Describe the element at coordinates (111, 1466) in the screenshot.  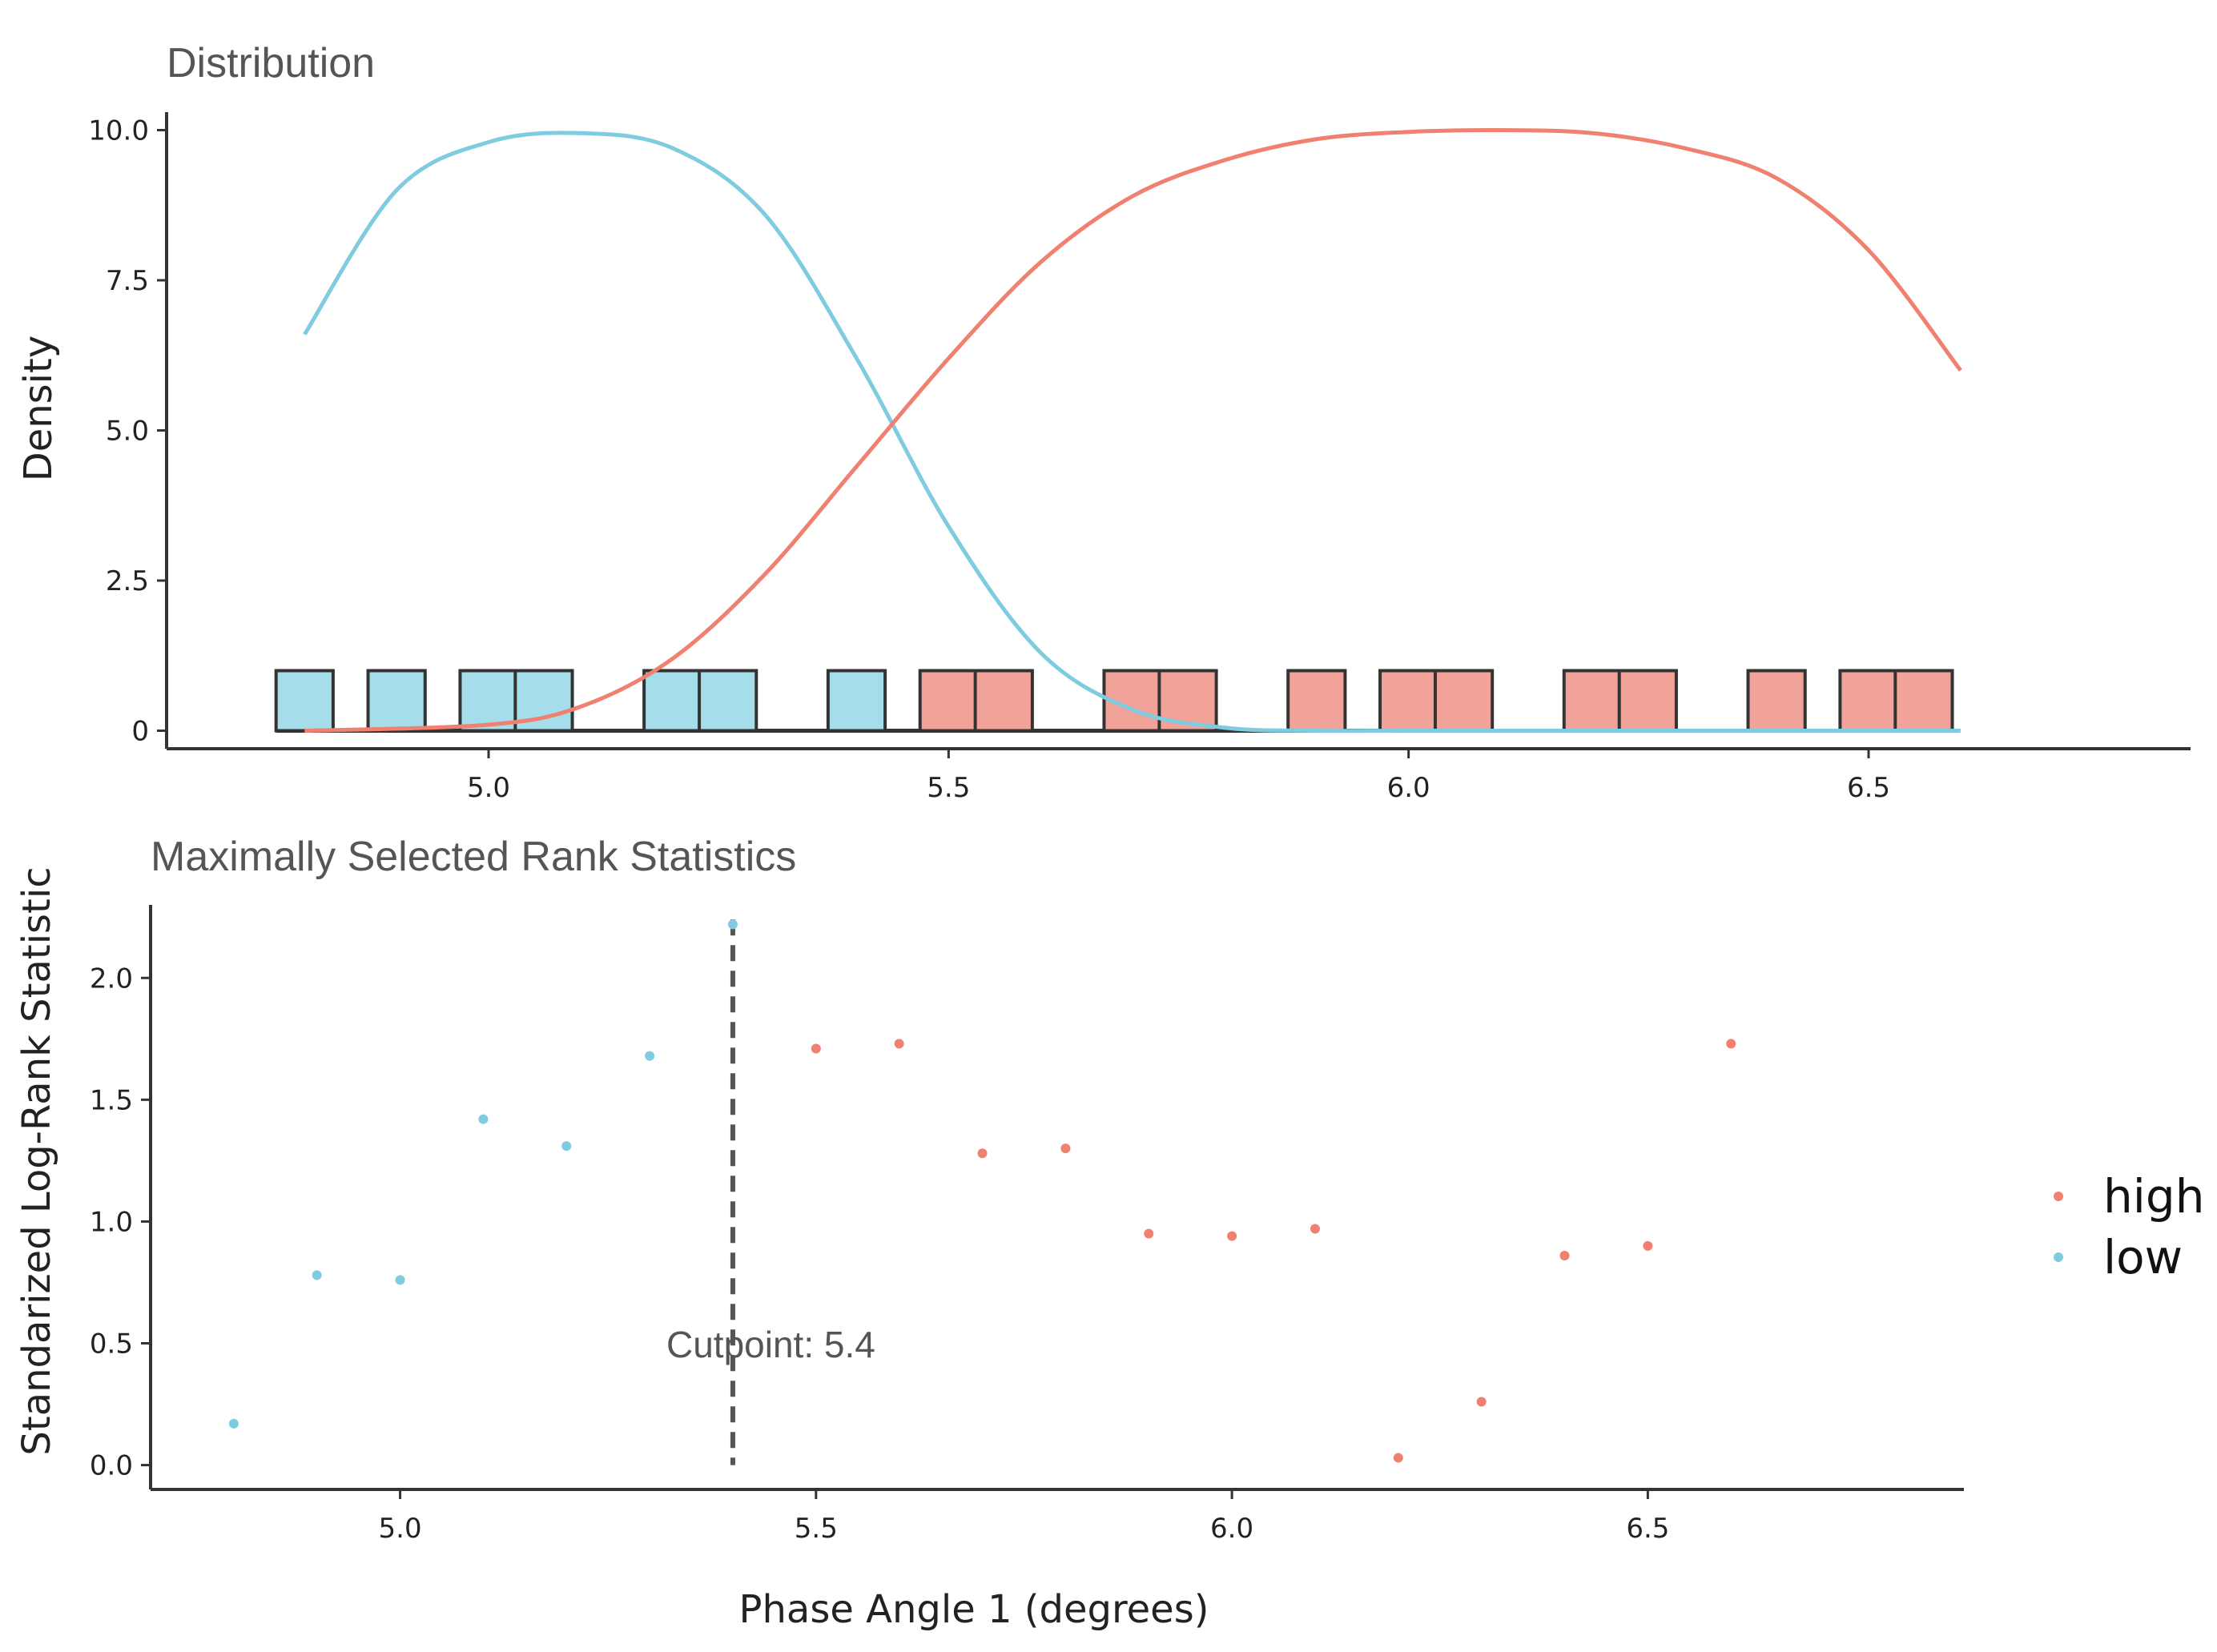
I see `logrank-y-tick-label: 0.0` at that location.